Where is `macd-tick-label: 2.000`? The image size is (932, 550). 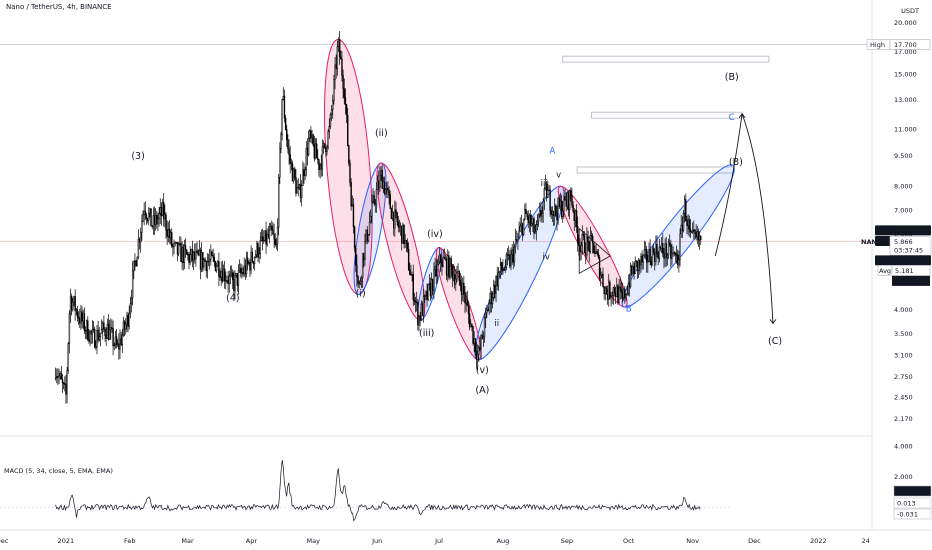 macd-tick-label: 2.000 is located at coordinates (903, 477).